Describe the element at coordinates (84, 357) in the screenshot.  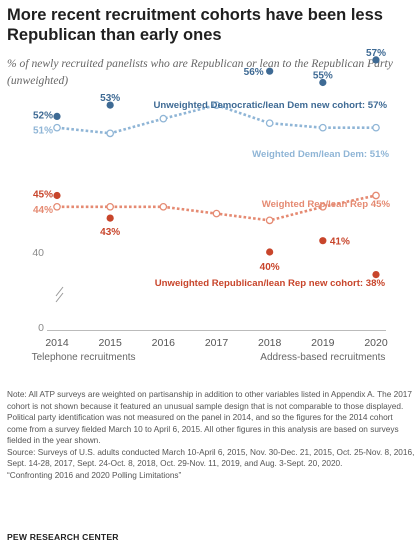
I see `x-group-label: Telephone recruitments` at that location.